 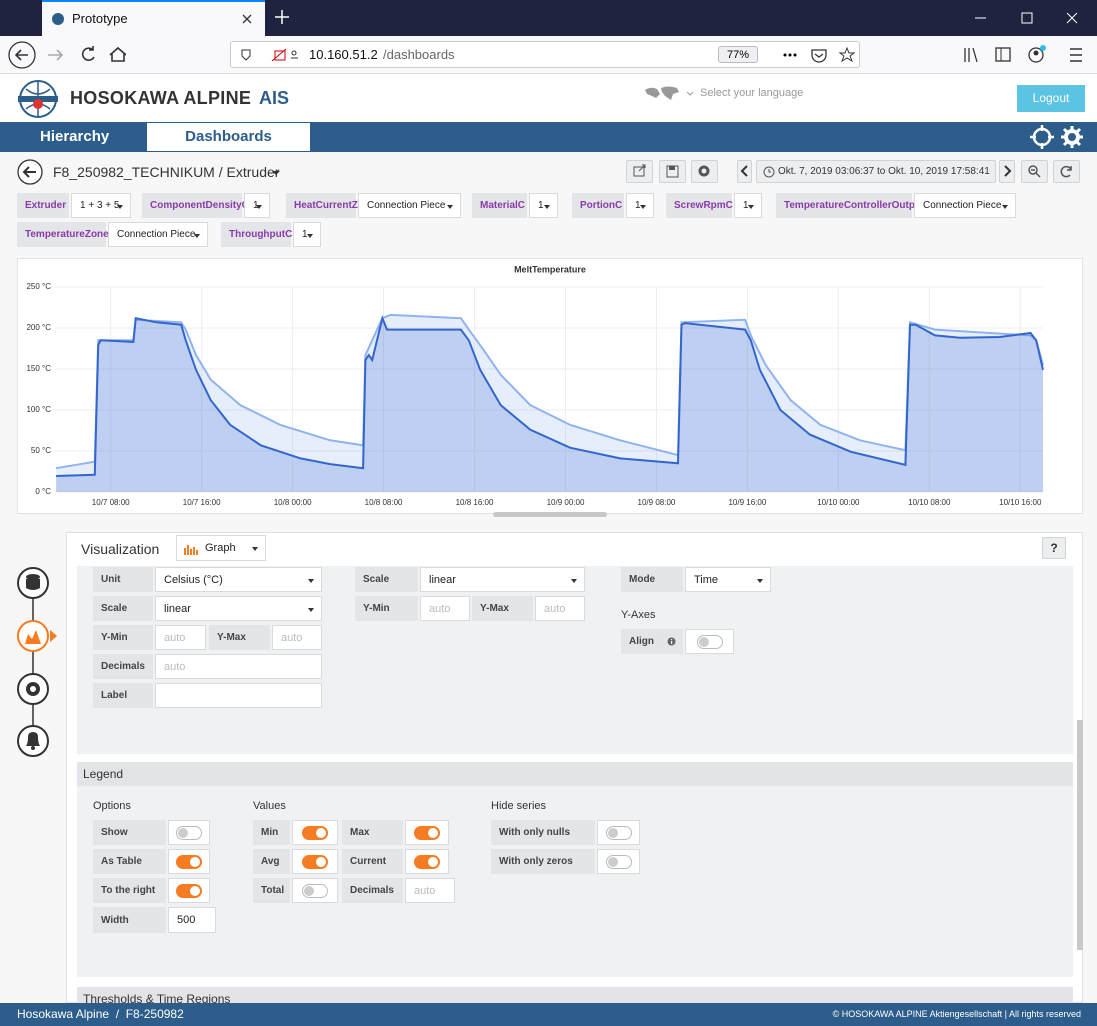 I want to click on page-actions, so click(x=818, y=55).